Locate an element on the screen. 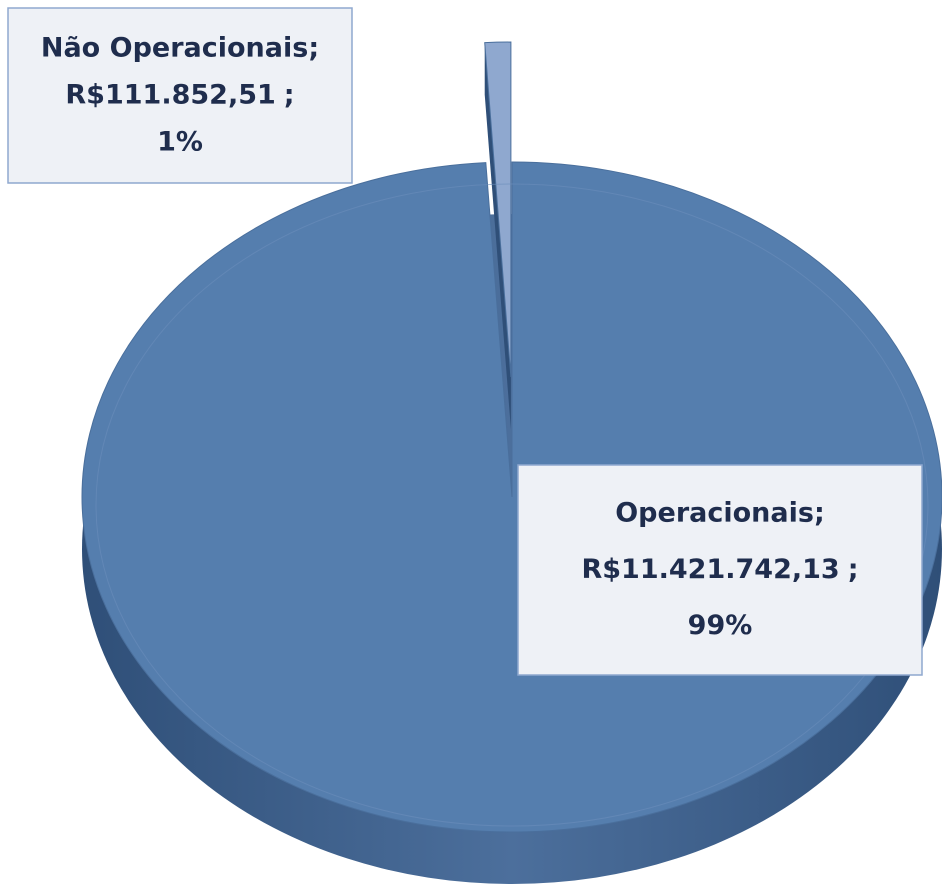 This screenshot has width=942, height=889. data-label: Não Operacionais; is located at coordinates (180, 47).